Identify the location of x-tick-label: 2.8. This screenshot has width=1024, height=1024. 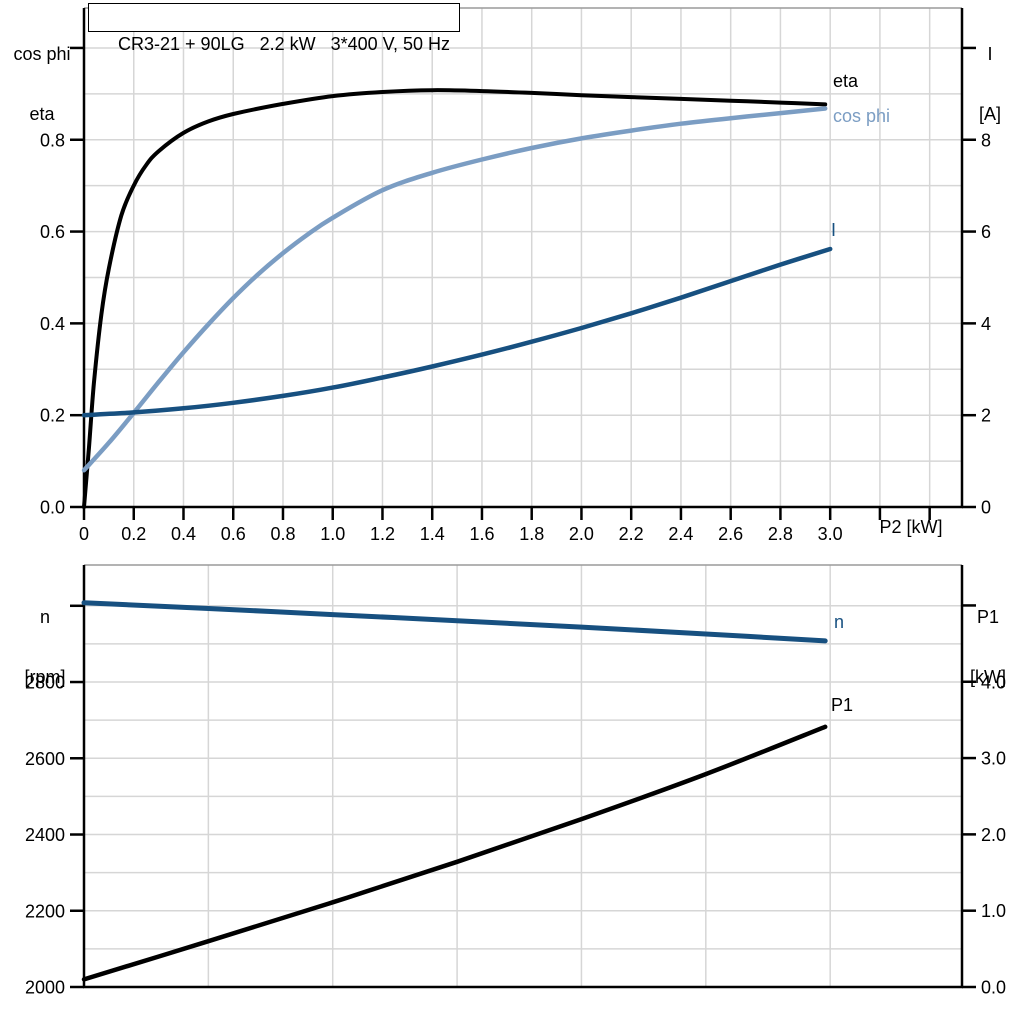
(780, 534).